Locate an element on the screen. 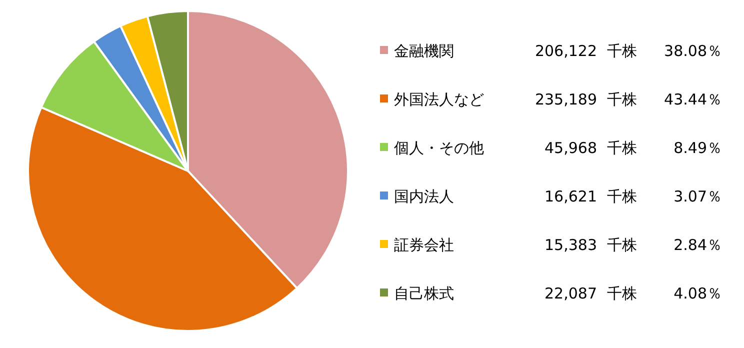 This screenshot has width=744, height=348. text: 22,087 千株 4.08％ is located at coordinates (633, 293).